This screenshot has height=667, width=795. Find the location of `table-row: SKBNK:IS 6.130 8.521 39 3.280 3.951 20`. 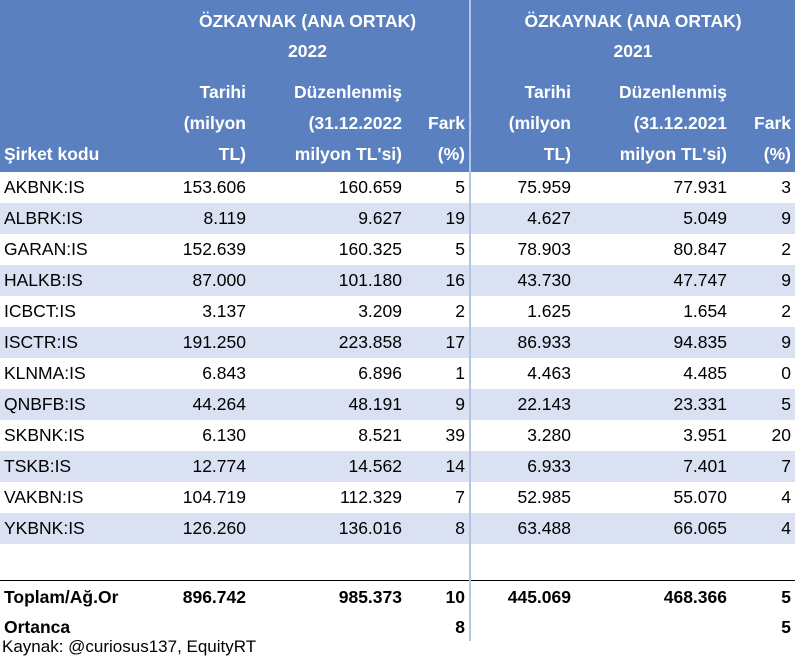

table-row: SKBNK:IS 6.130 8.521 39 3.280 3.951 20 is located at coordinates (397, 435).